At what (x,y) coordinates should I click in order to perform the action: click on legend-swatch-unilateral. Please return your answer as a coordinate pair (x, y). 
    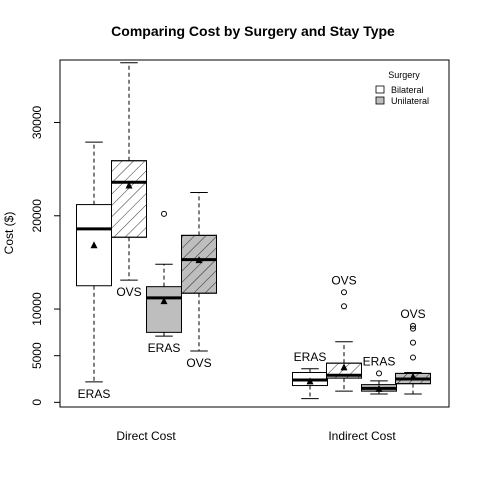
    Looking at the image, I should click on (380, 100).